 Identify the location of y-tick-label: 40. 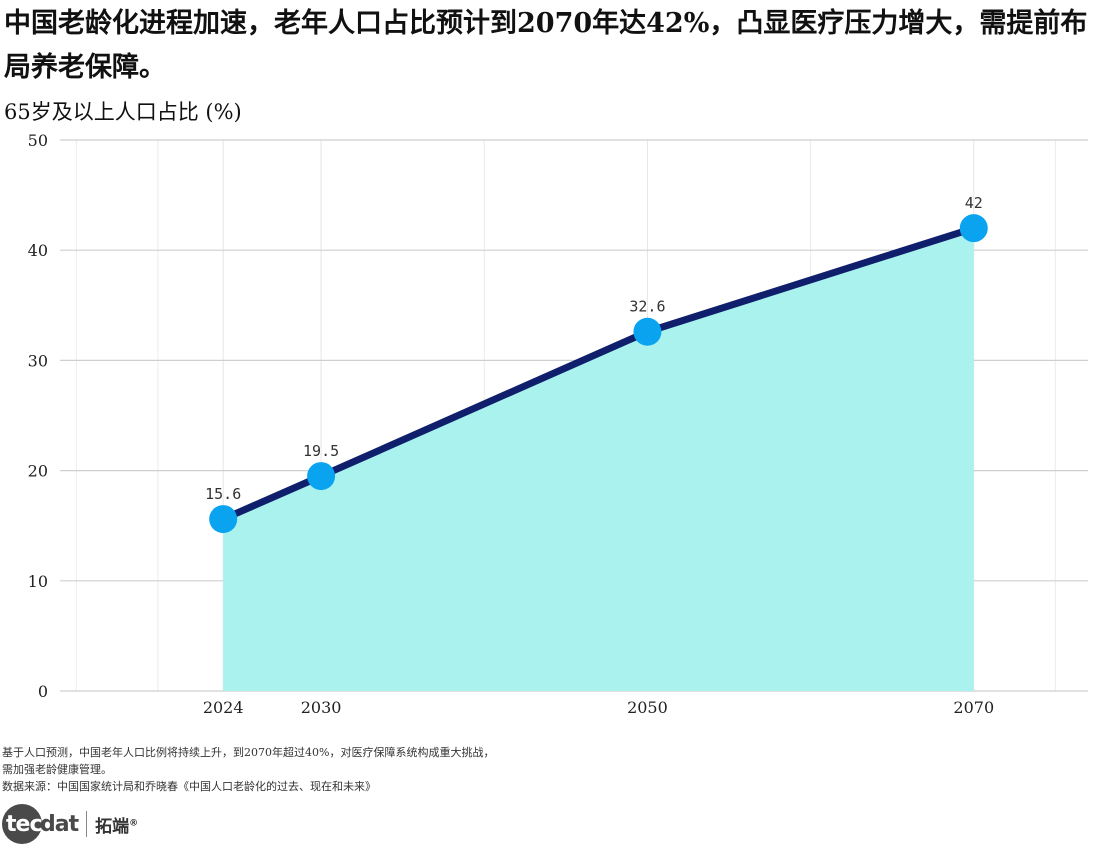
(38, 250).